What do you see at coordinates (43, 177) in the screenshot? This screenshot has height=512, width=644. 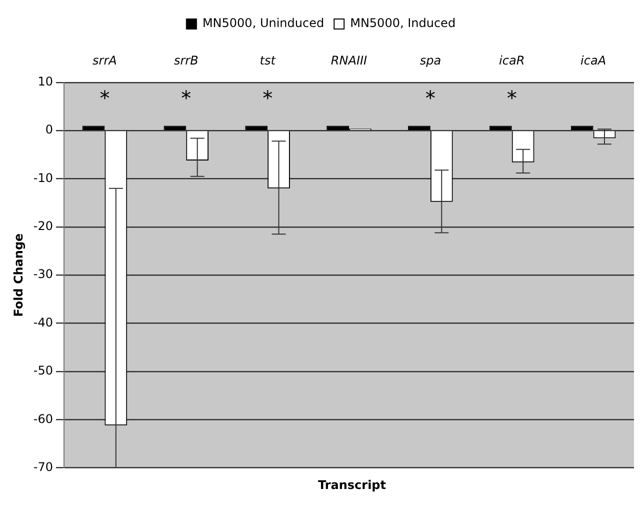 I see `y-tick-label: -10` at bounding box center [43, 177].